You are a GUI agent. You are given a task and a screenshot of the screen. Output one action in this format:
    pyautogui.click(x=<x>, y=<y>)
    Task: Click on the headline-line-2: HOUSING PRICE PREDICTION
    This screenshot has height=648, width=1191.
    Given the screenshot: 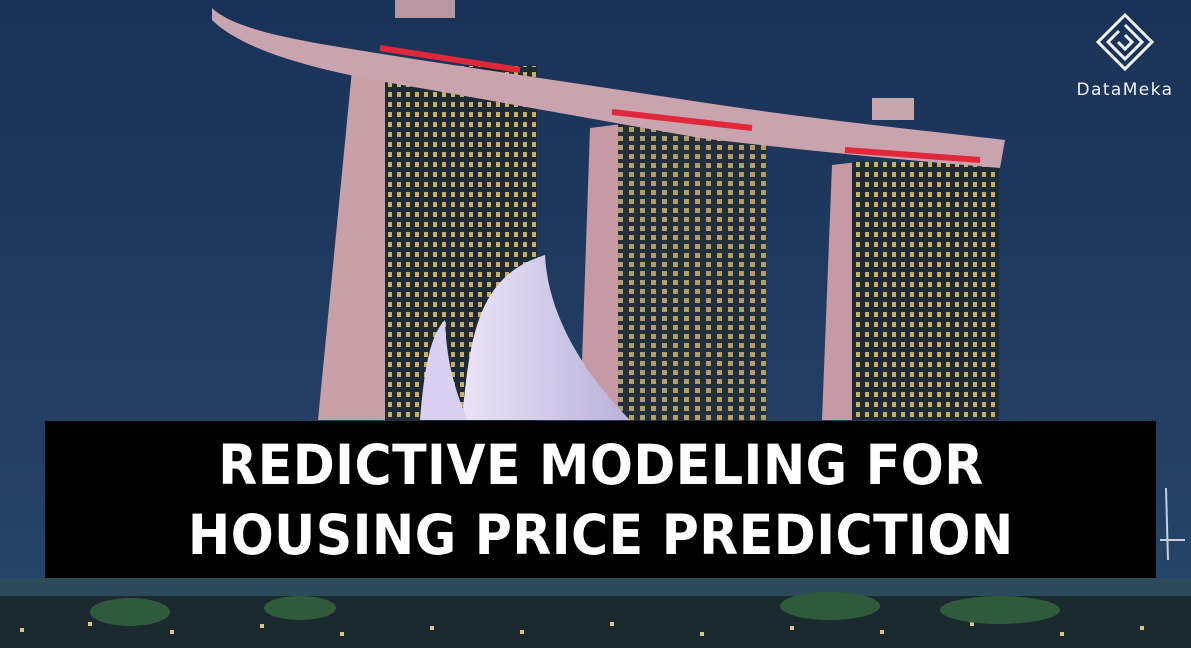 What is the action you would take?
    pyautogui.click(x=600, y=534)
    